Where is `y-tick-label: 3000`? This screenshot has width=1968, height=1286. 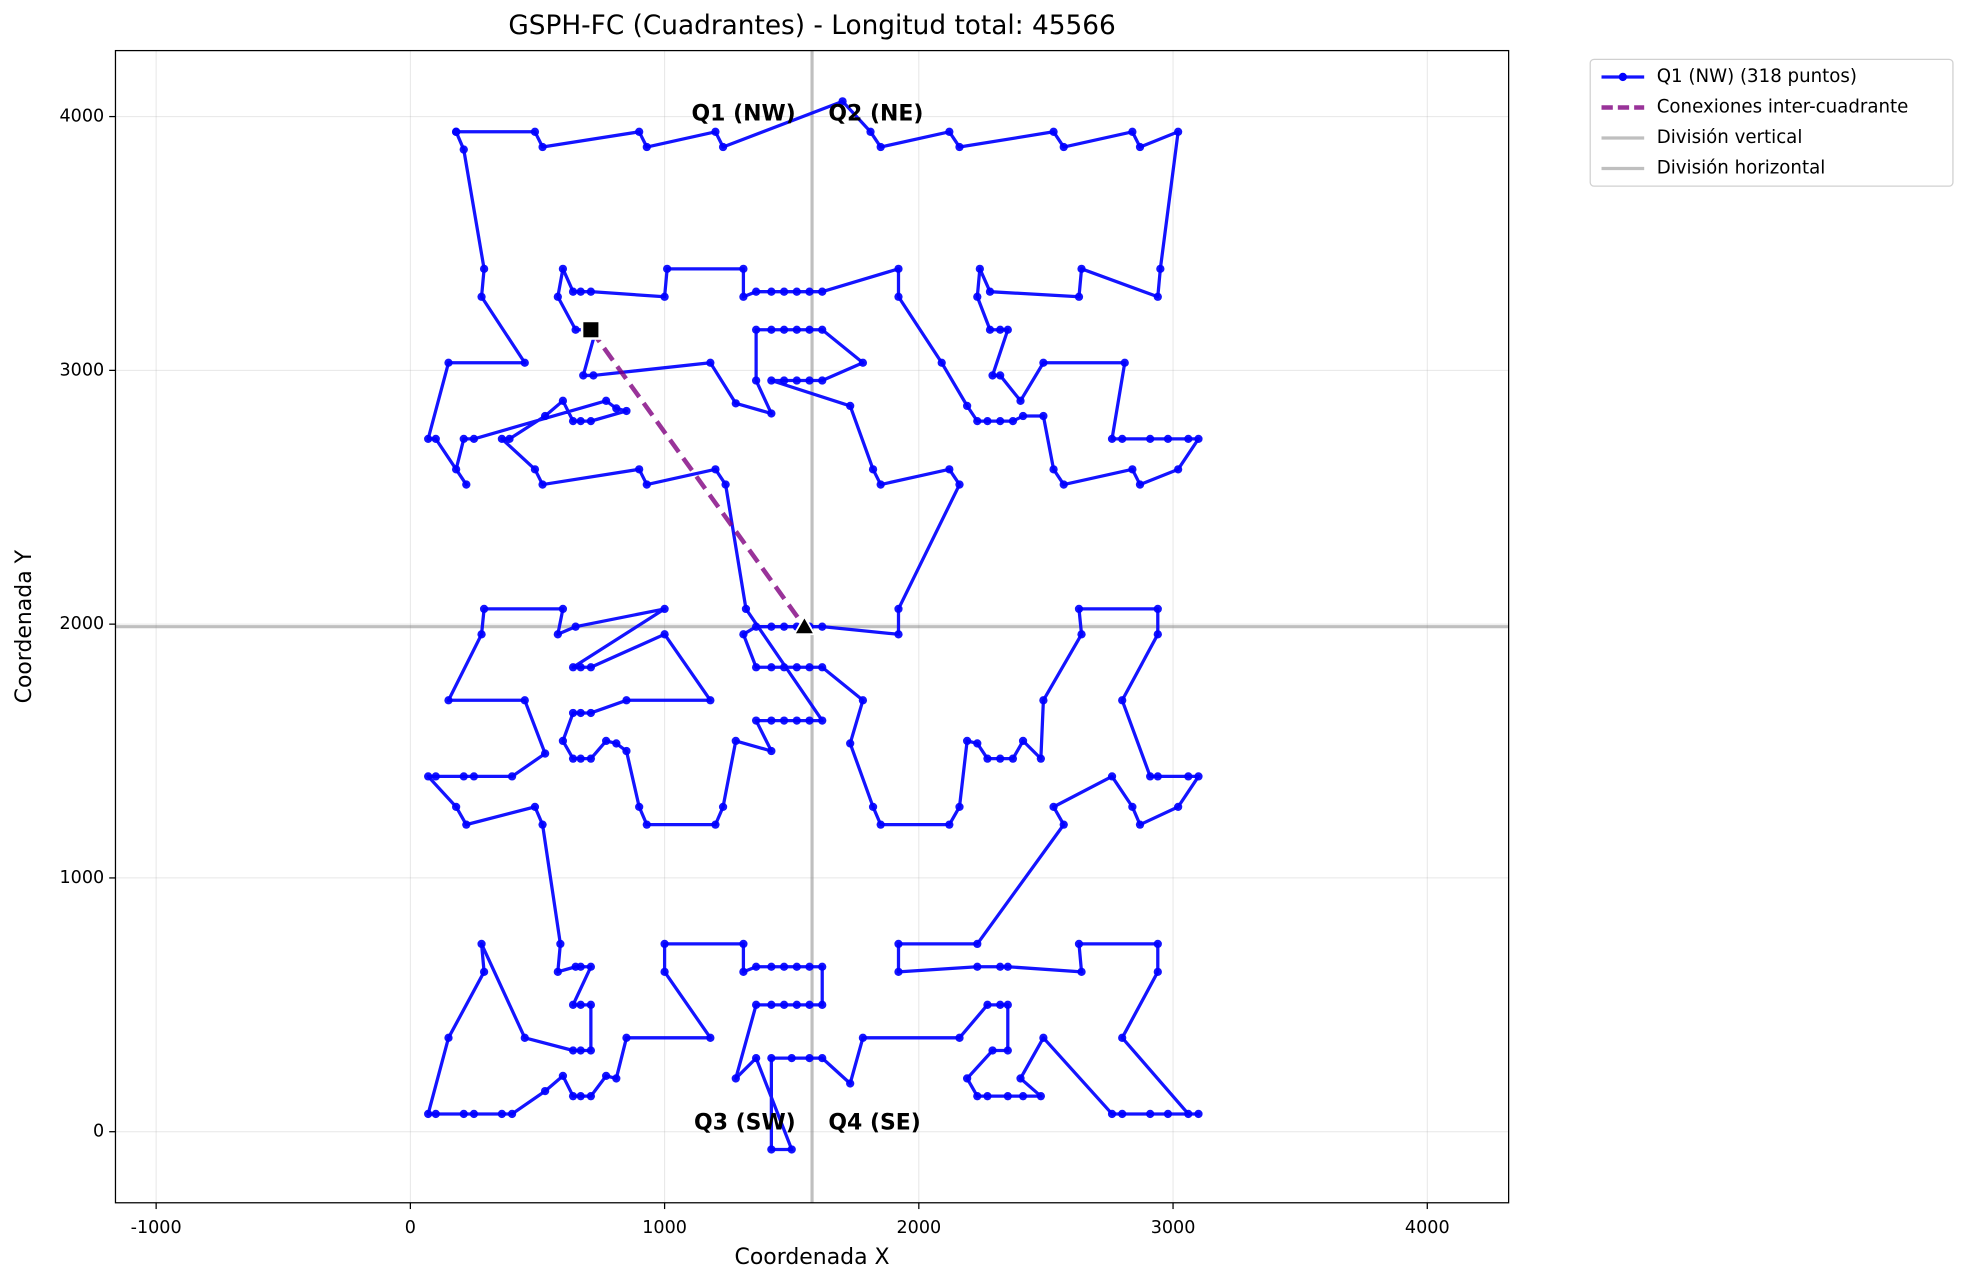 y-tick-label: 3000 is located at coordinates (81, 370).